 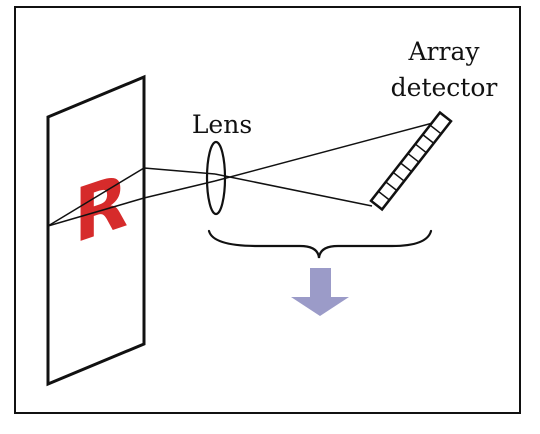 I want to click on ray-object-to-lens-bottom, so click(x=179, y=189).